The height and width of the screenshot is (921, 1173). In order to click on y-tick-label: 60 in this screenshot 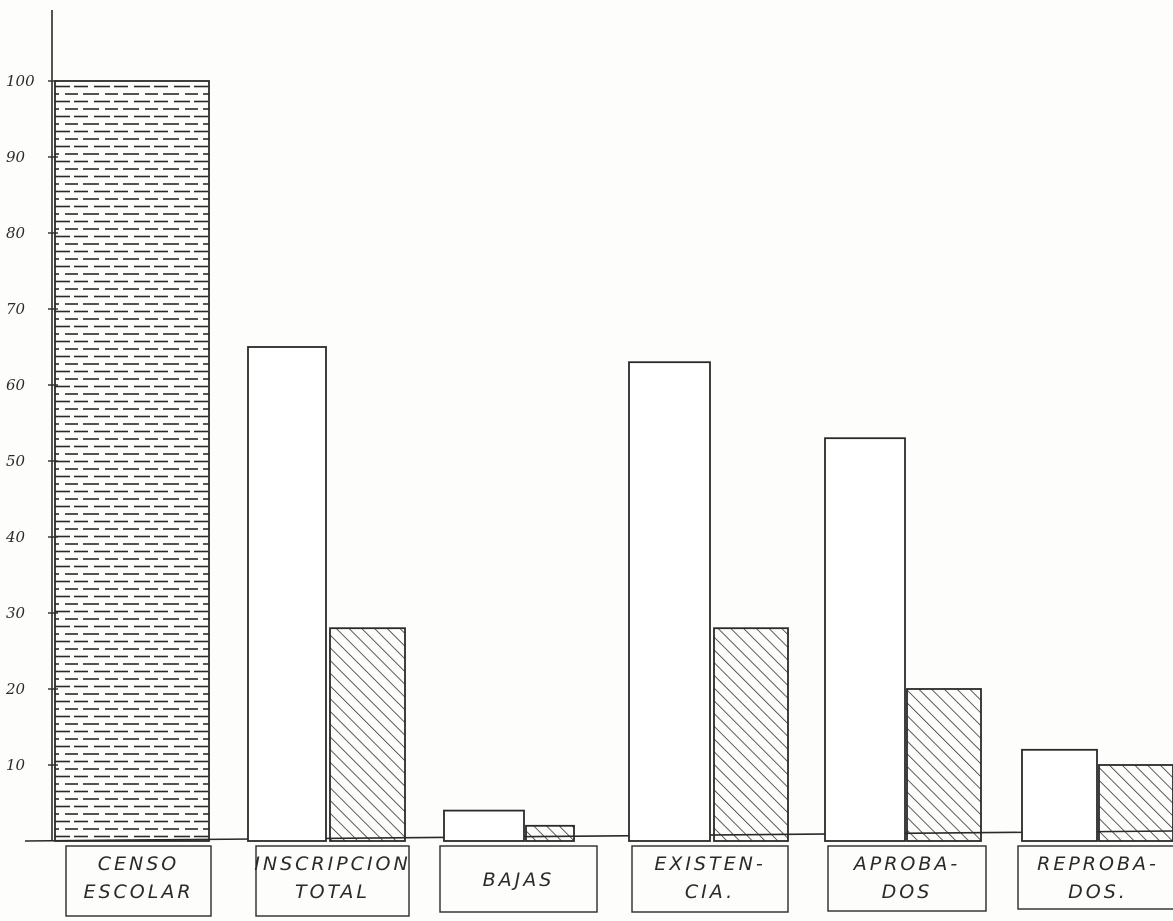, I will do `click(16, 385)`.